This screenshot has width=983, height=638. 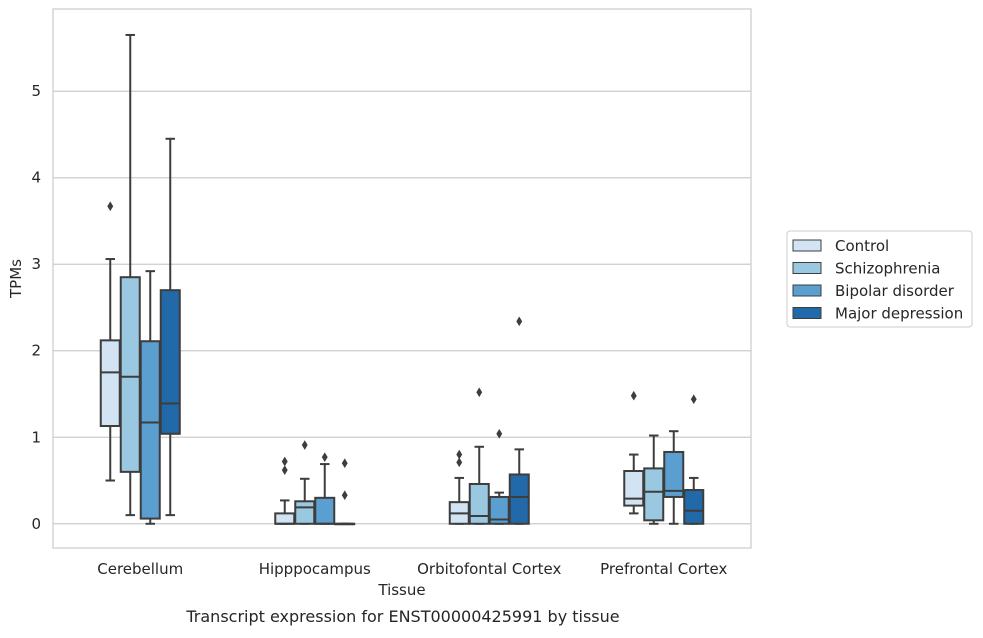 I want to click on x-tick-label: Prefrontal Cortex, so click(x=663, y=569).